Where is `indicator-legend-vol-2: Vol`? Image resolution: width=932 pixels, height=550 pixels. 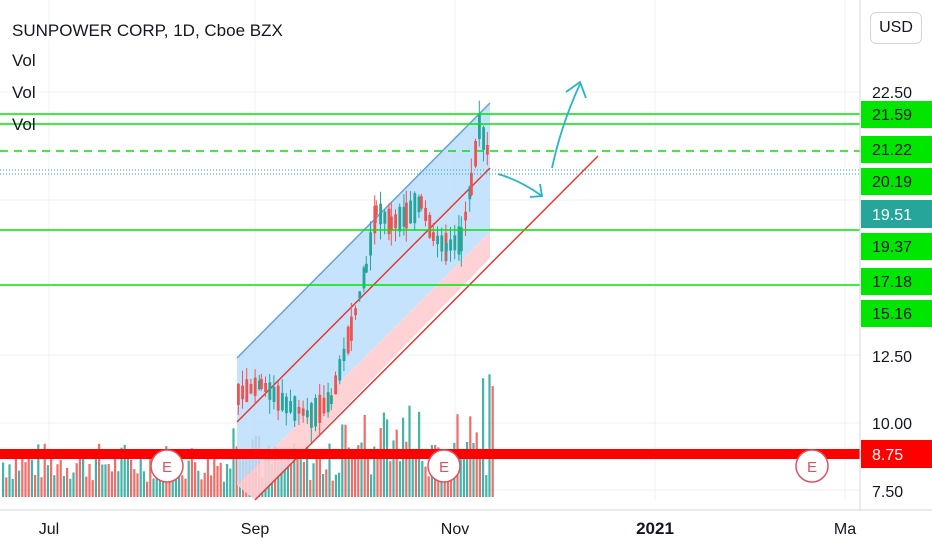
indicator-legend-vol-2: Vol is located at coordinates (24, 92).